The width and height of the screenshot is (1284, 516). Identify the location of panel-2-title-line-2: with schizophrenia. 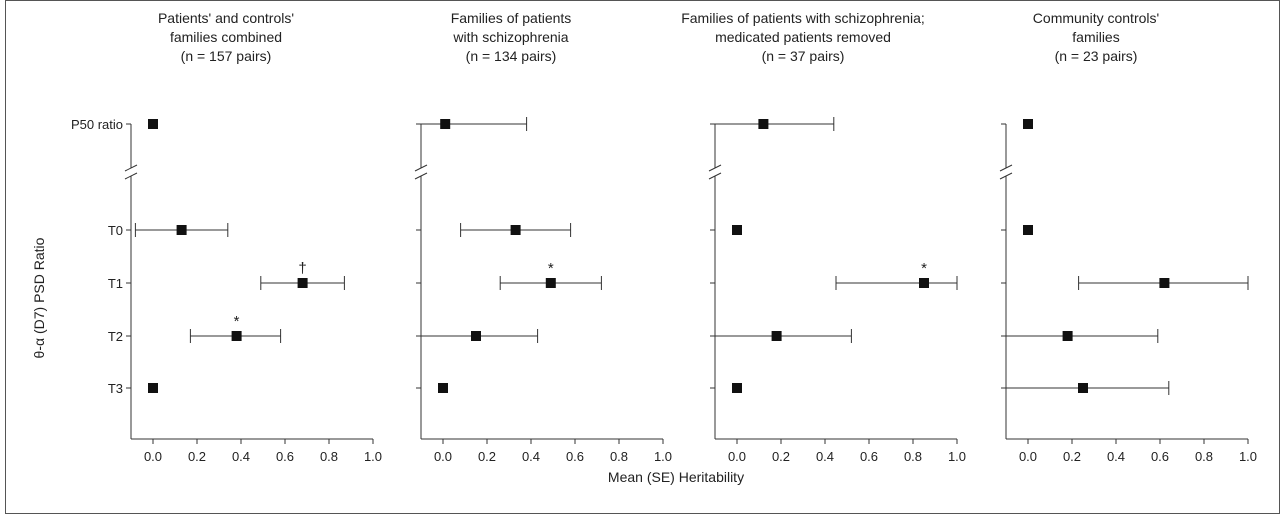
(510, 37).